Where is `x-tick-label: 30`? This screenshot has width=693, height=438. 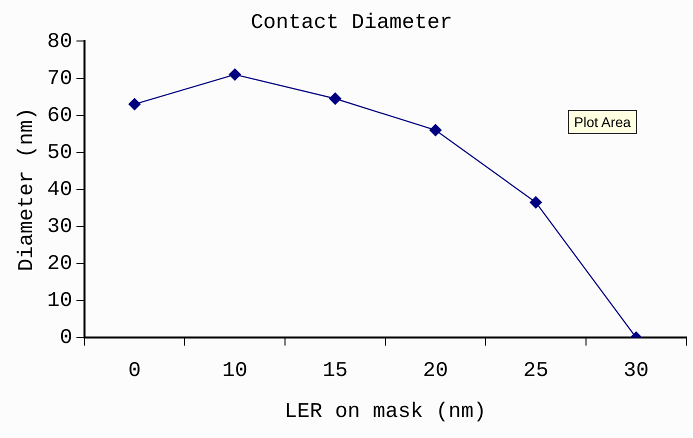
x-tick-label: 30 is located at coordinates (636, 371).